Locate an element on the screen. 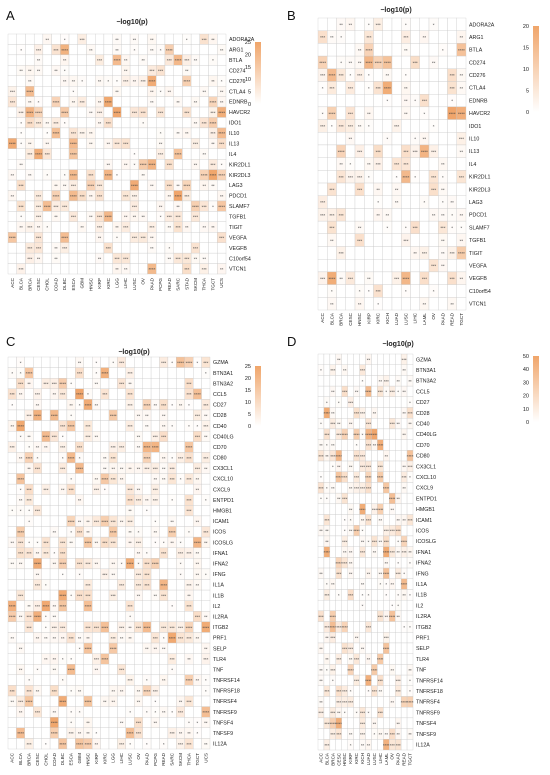 This screenshot has width=550, height=775. row-label: VEGFB is located at coordinates (478, 279).